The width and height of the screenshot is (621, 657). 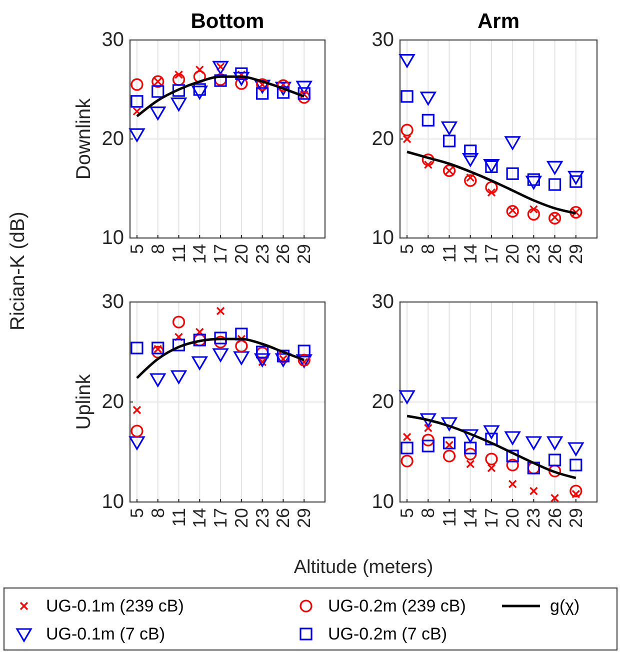 I want to click on text: Rician-K (dB), so click(x=18, y=271).